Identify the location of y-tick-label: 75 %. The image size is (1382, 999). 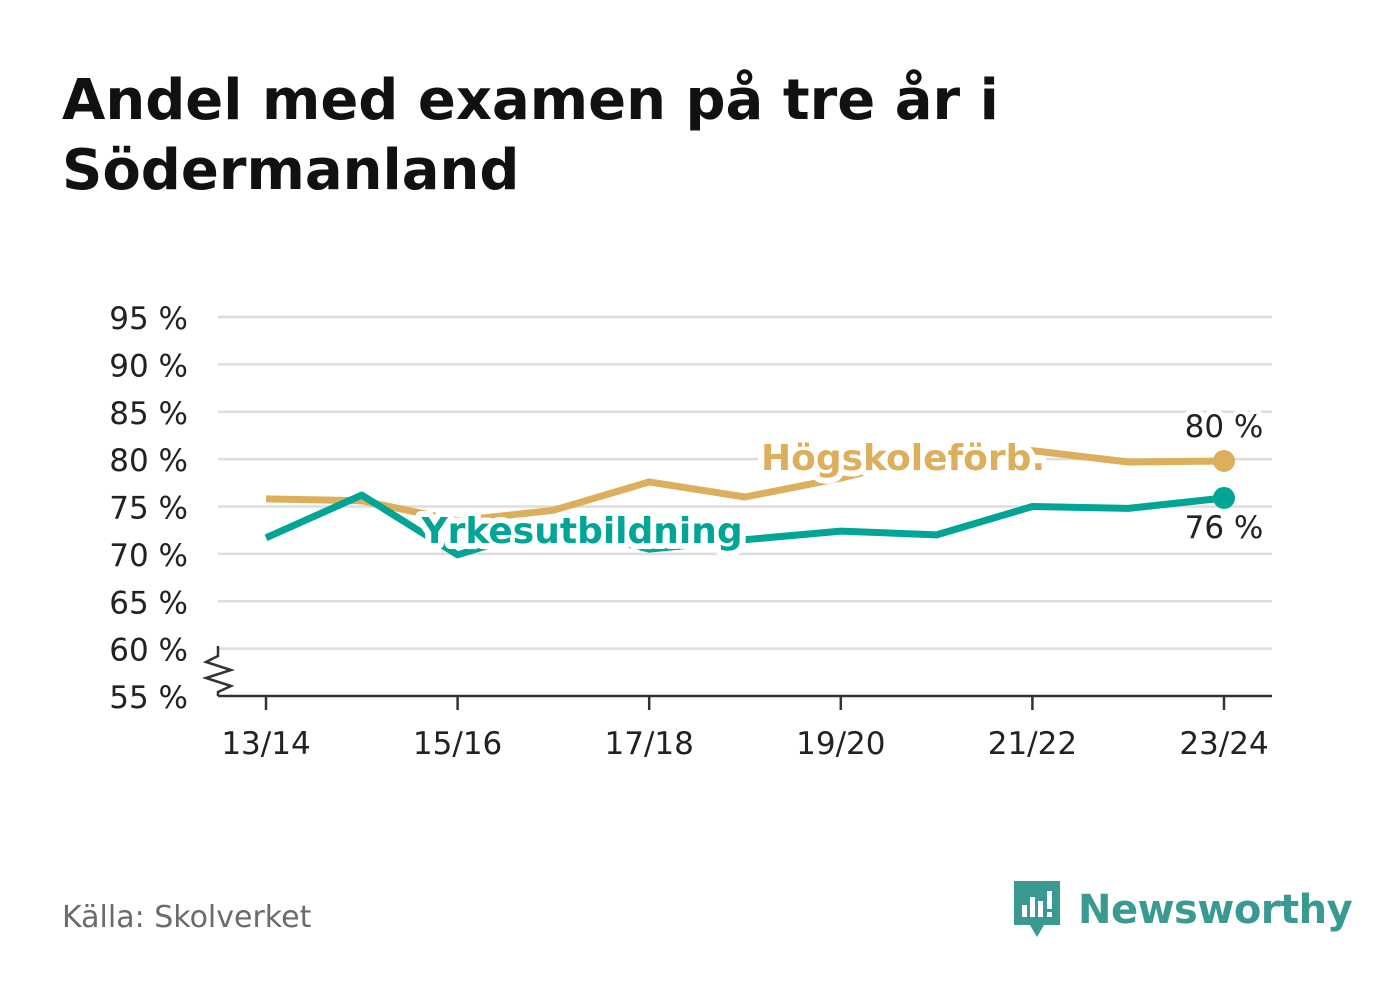
(148, 509).